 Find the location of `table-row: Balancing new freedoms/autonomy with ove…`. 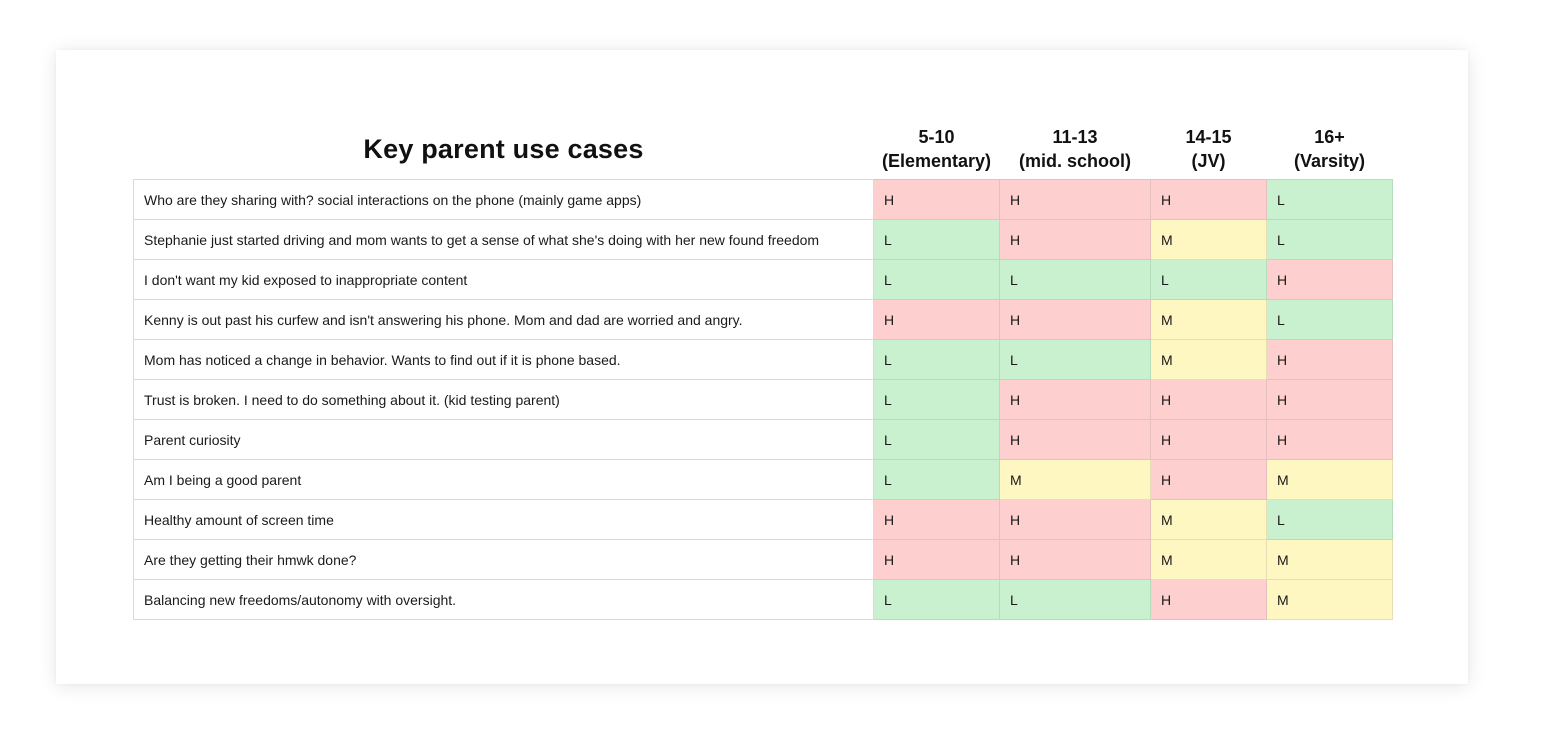

table-row: Balancing new freedoms/autonomy with ove… is located at coordinates (763, 599).